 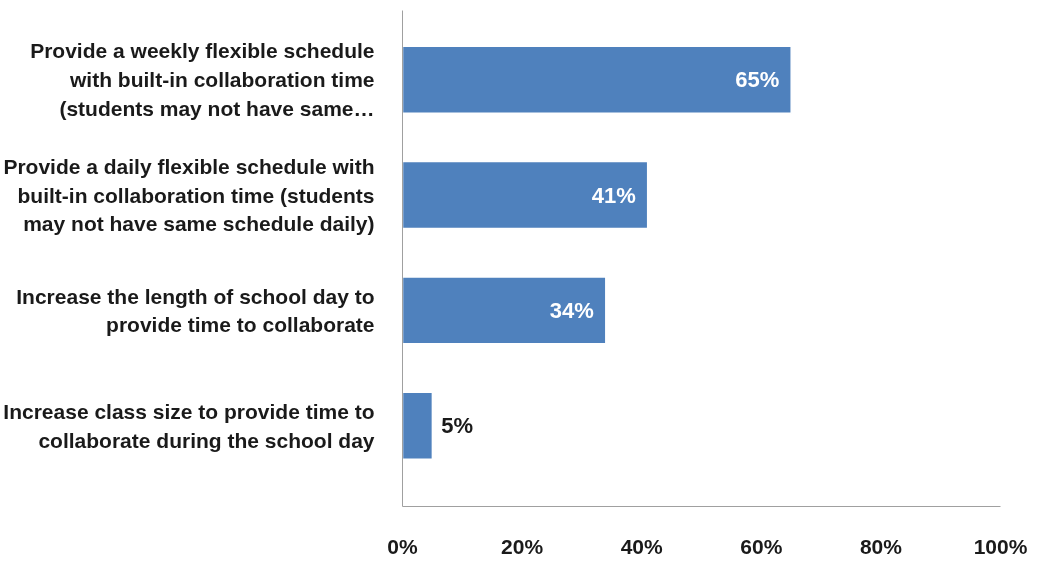 I want to click on x-tick-label: 100%, so click(x=1000, y=546).